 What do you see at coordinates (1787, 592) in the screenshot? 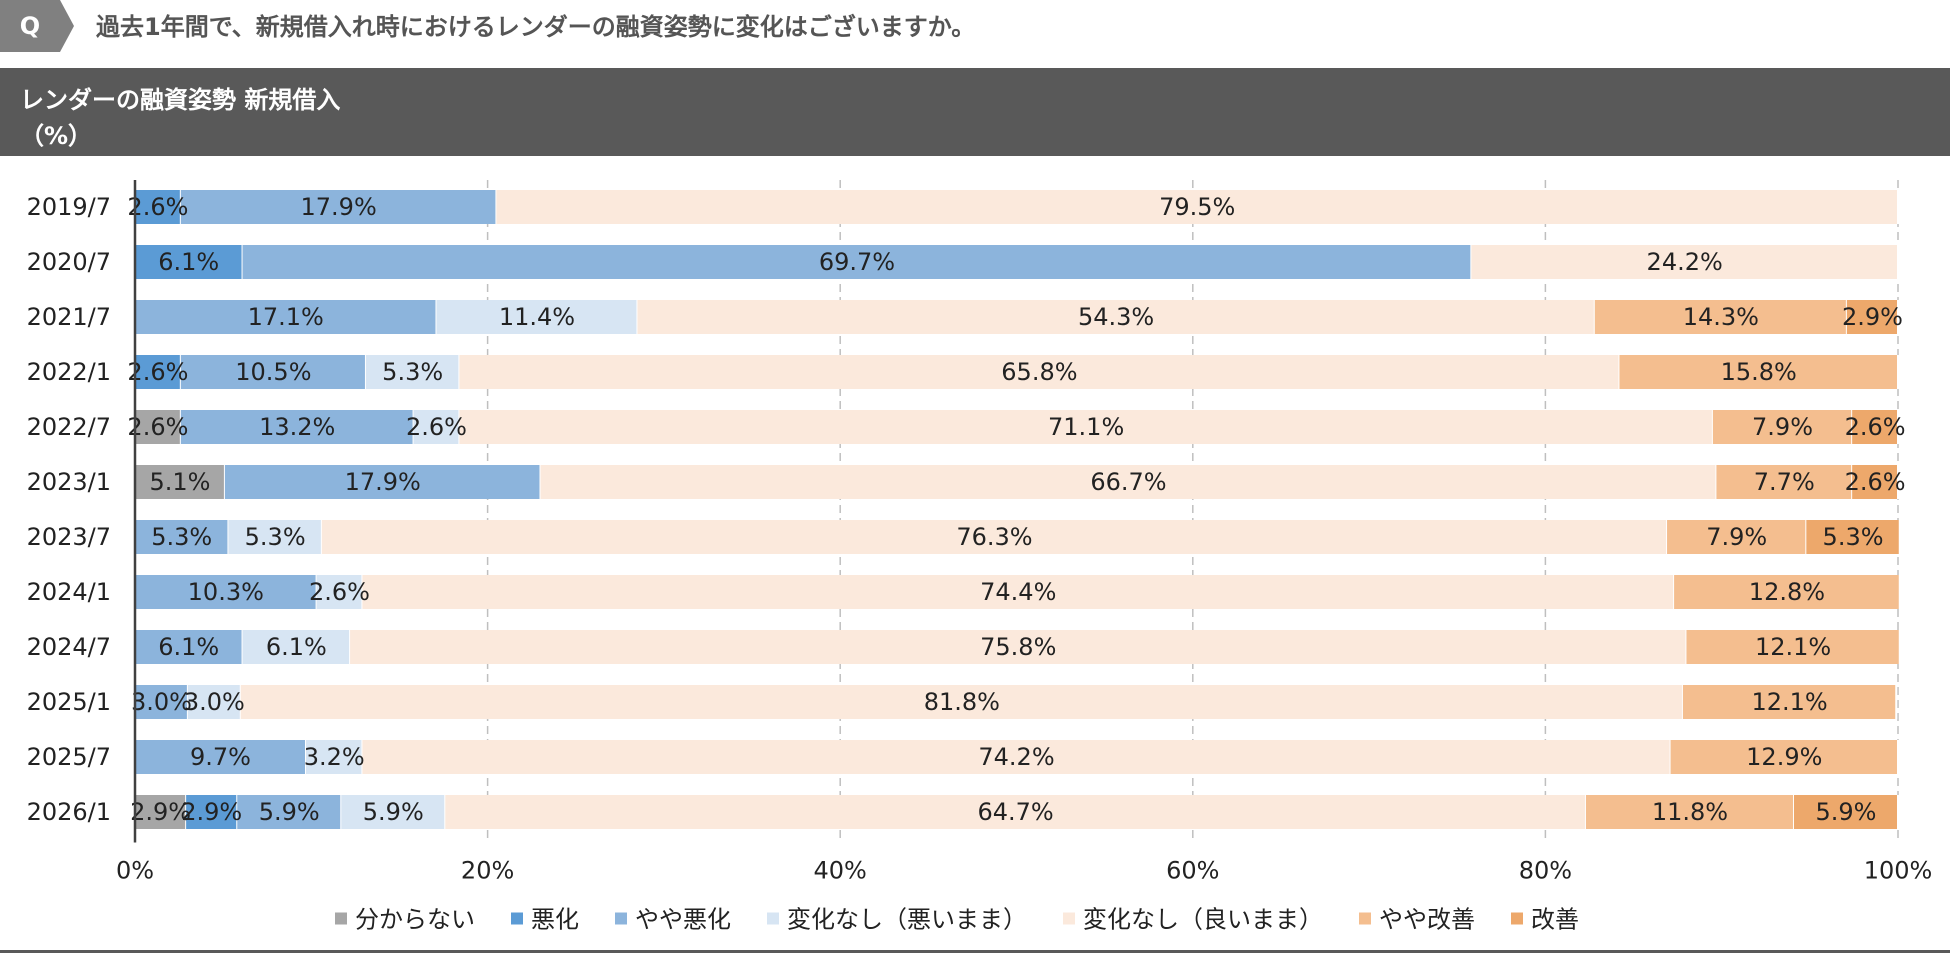
I see `data-label: 12.8%` at bounding box center [1787, 592].